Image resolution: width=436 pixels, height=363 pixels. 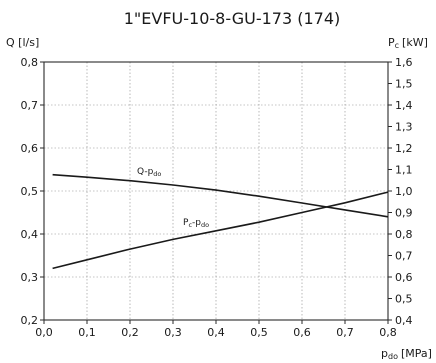 I want to click on x-axis-label: pdo [MPa], so click(x=406, y=354).